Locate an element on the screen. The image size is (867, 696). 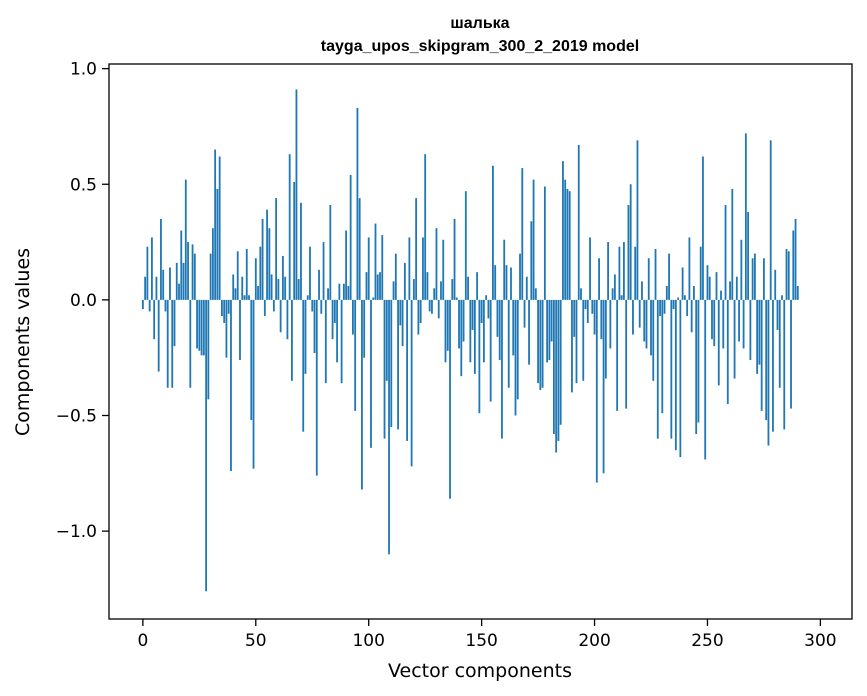
x-tick-label: 0 is located at coordinates (142, 641).